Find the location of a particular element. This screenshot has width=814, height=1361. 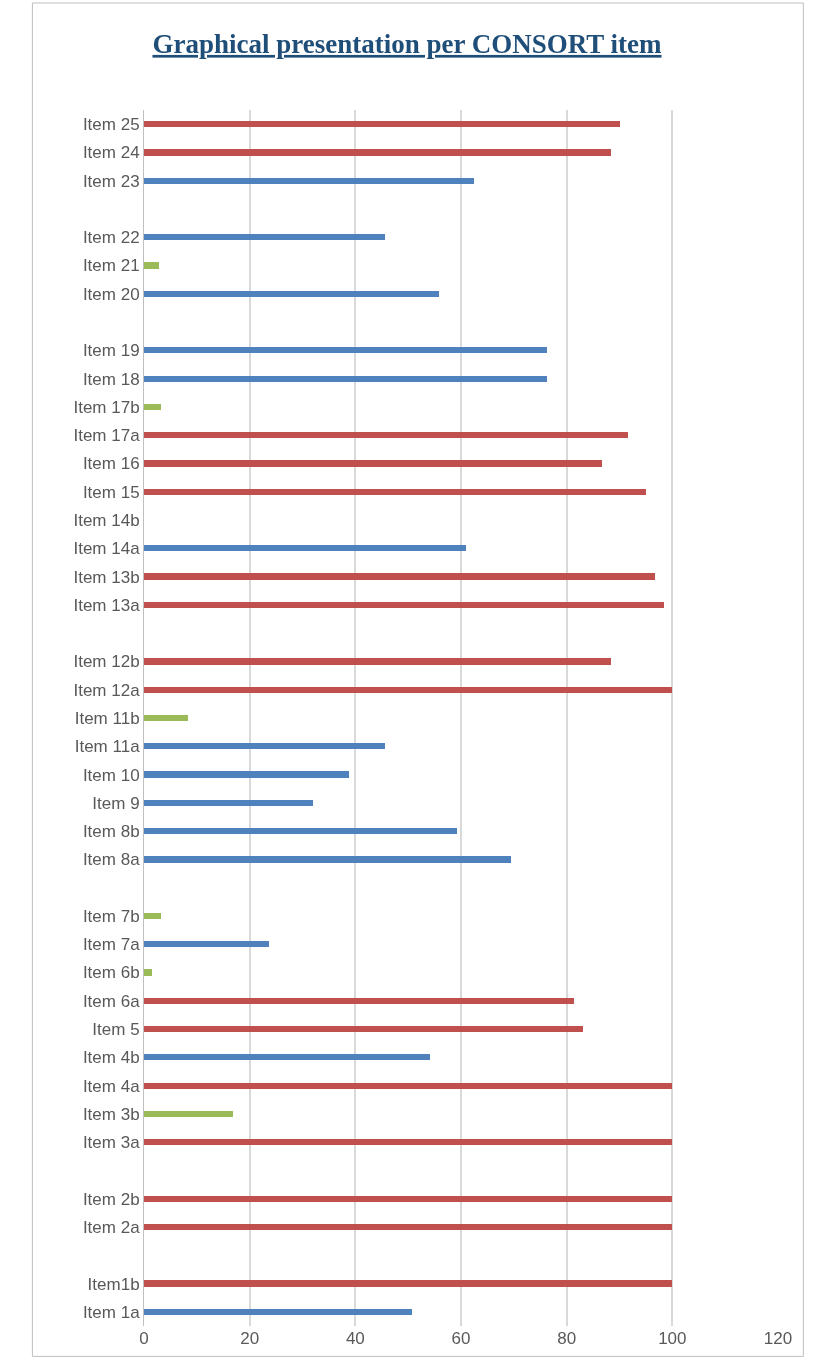

y-tick-label: Item 14a is located at coordinates (107, 549).